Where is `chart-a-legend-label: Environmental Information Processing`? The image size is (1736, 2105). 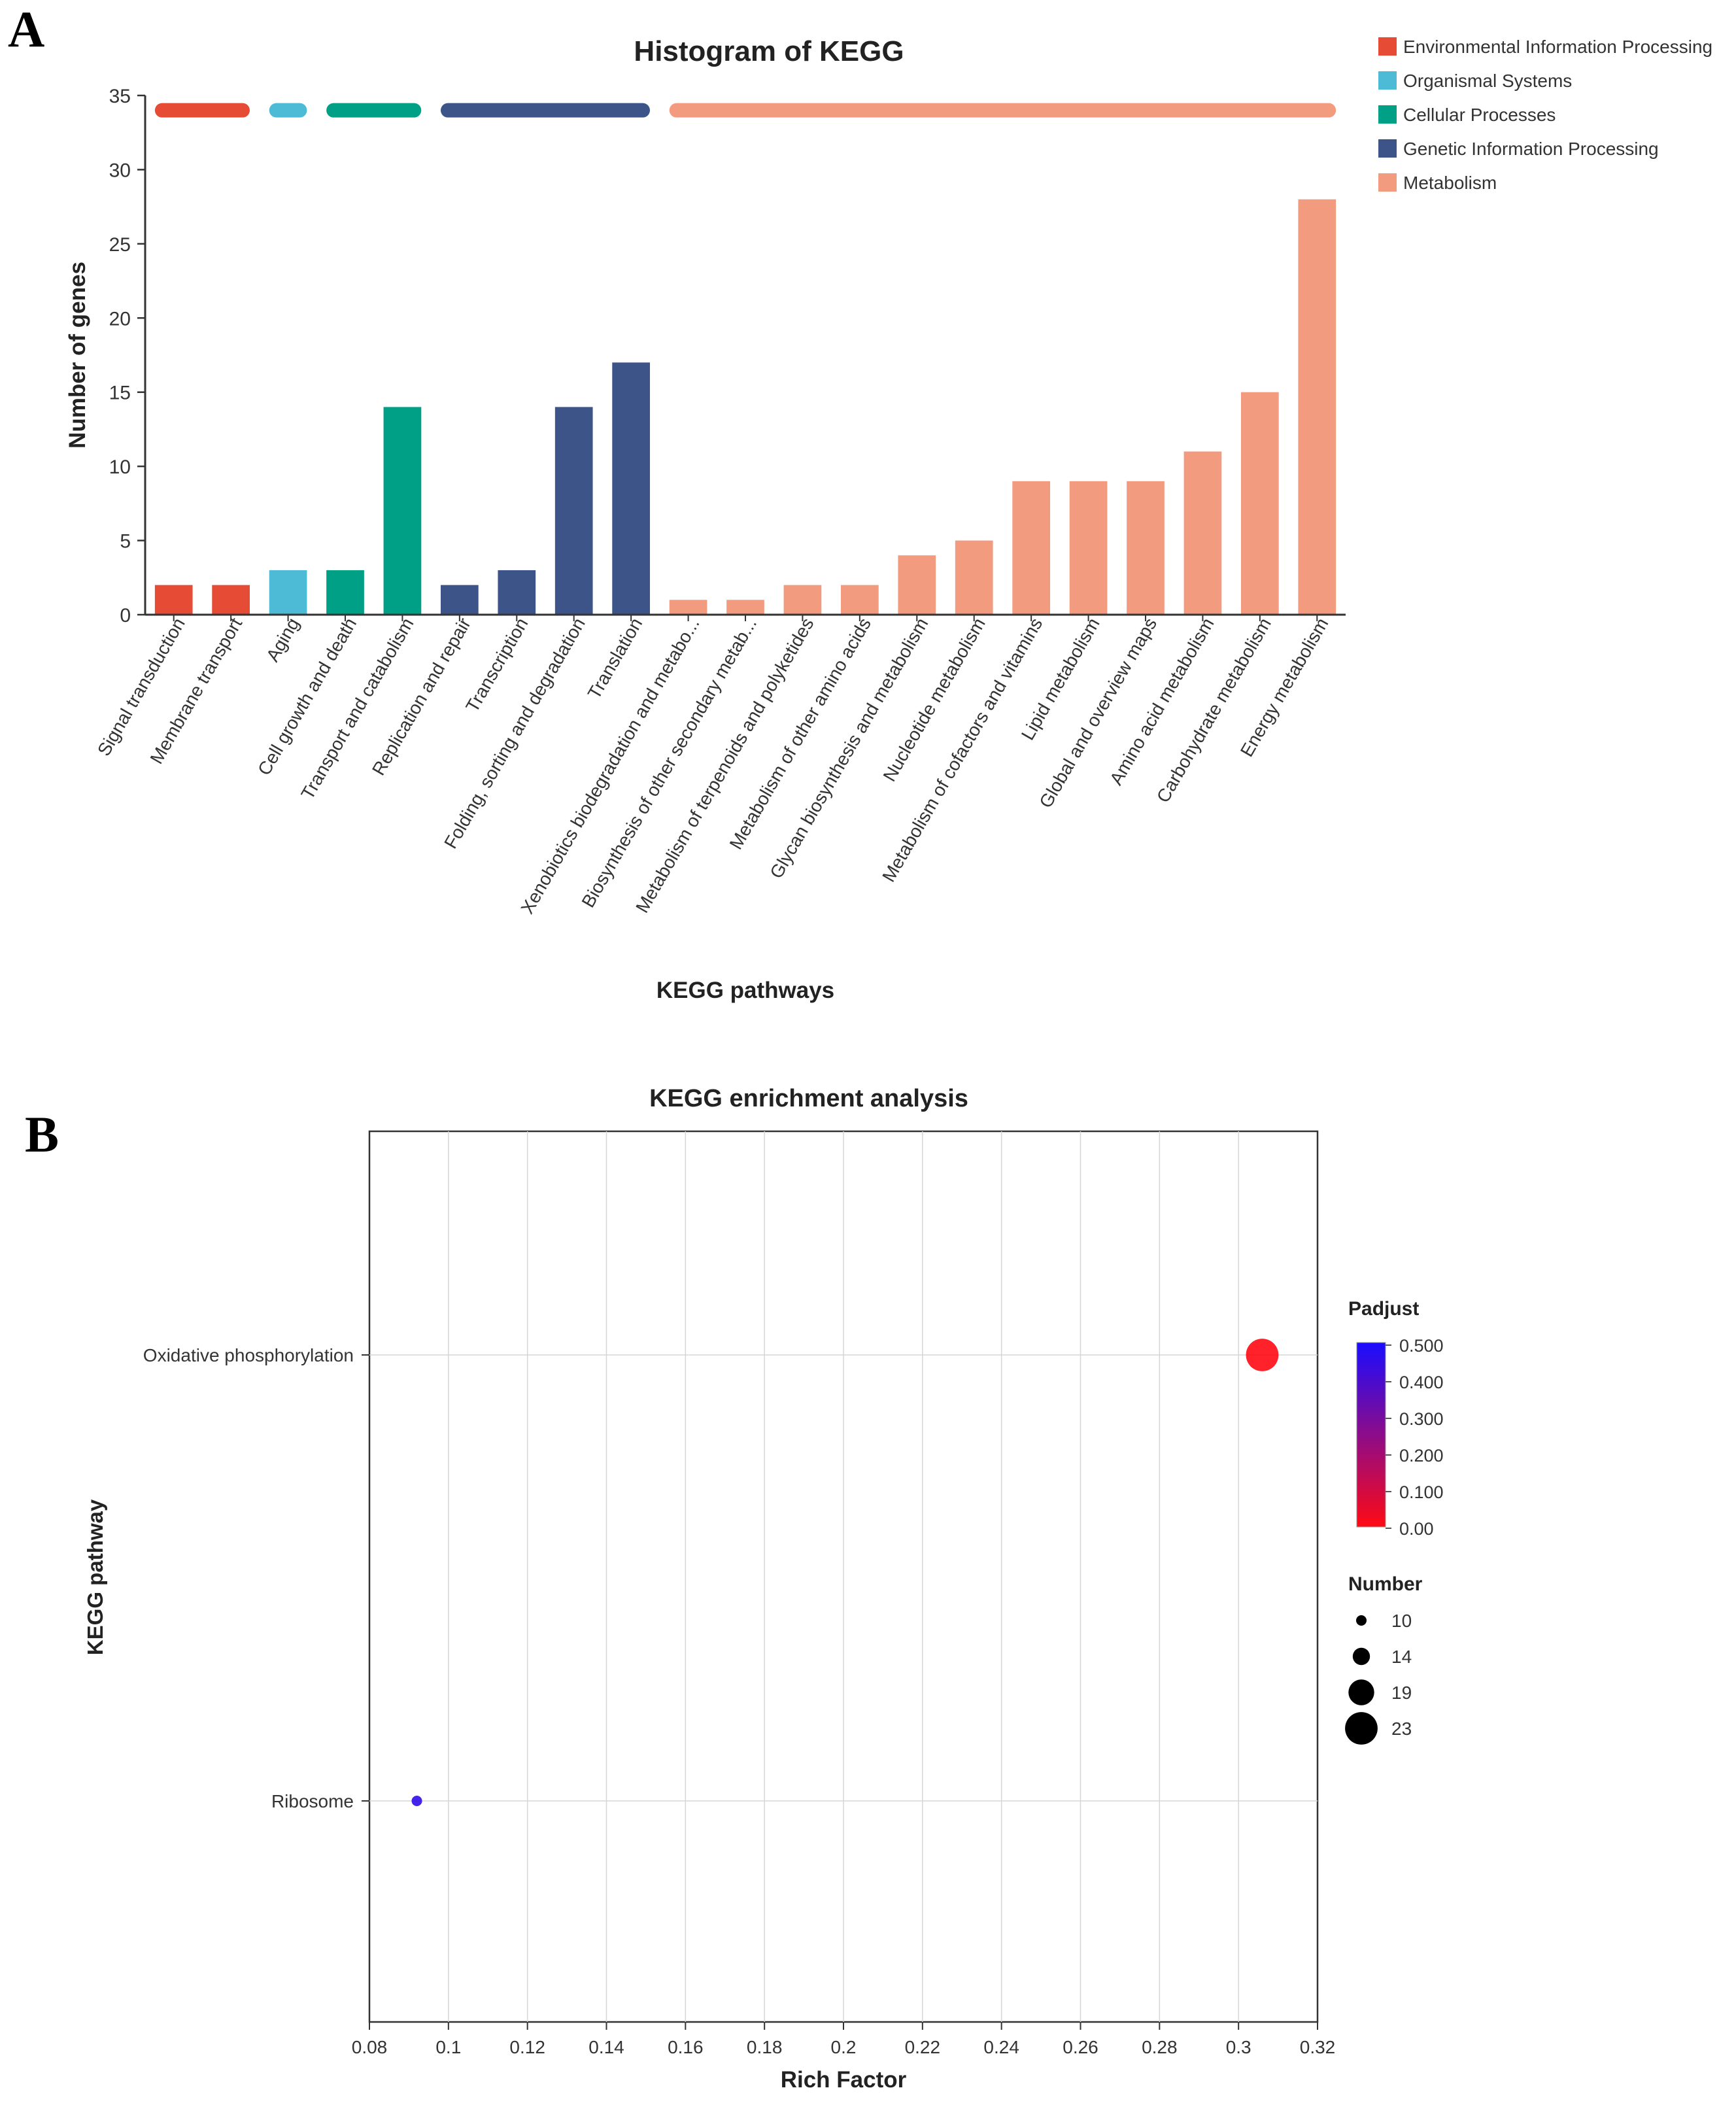
chart-a-legend-label: Environmental Information Processing is located at coordinates (1558, 47).